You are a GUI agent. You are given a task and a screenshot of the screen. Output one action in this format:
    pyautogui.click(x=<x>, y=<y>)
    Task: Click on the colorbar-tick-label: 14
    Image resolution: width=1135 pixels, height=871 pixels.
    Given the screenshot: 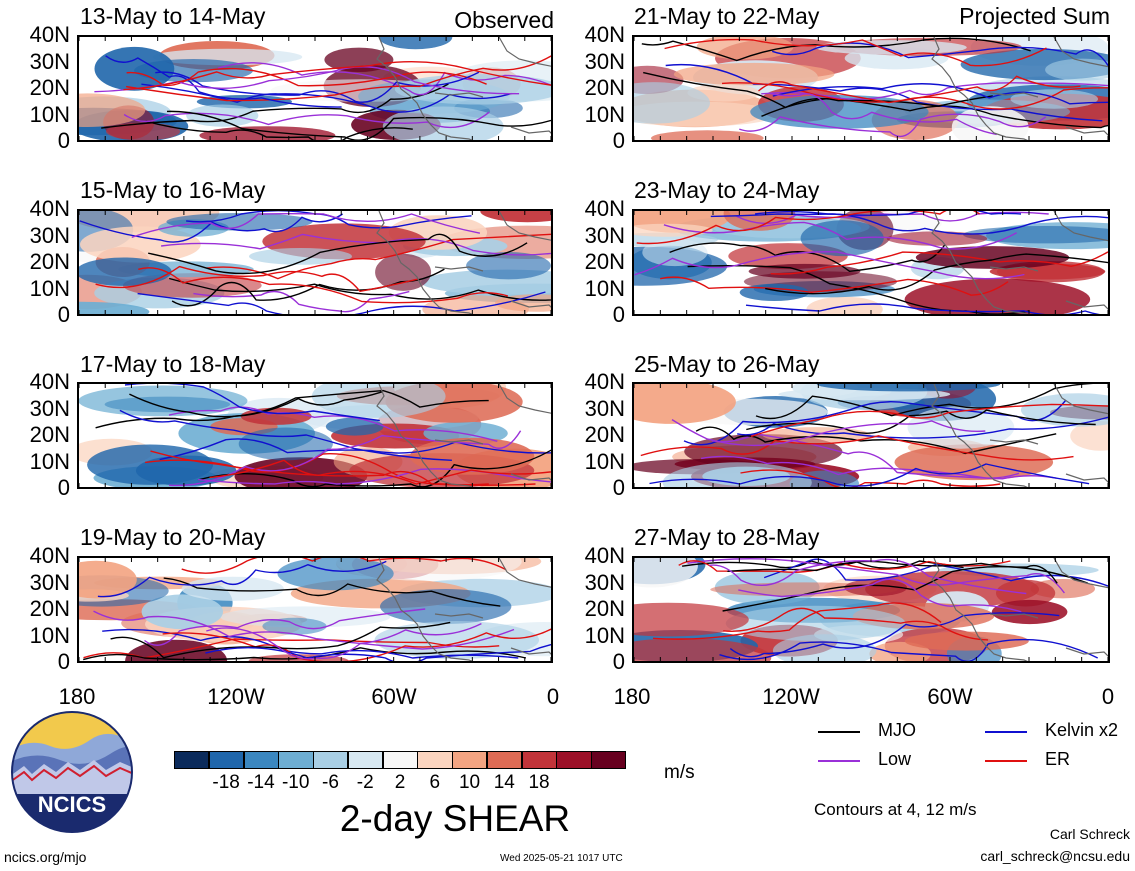 What is the action you would take?
    pyautogui.click(x=504, y=782)
    